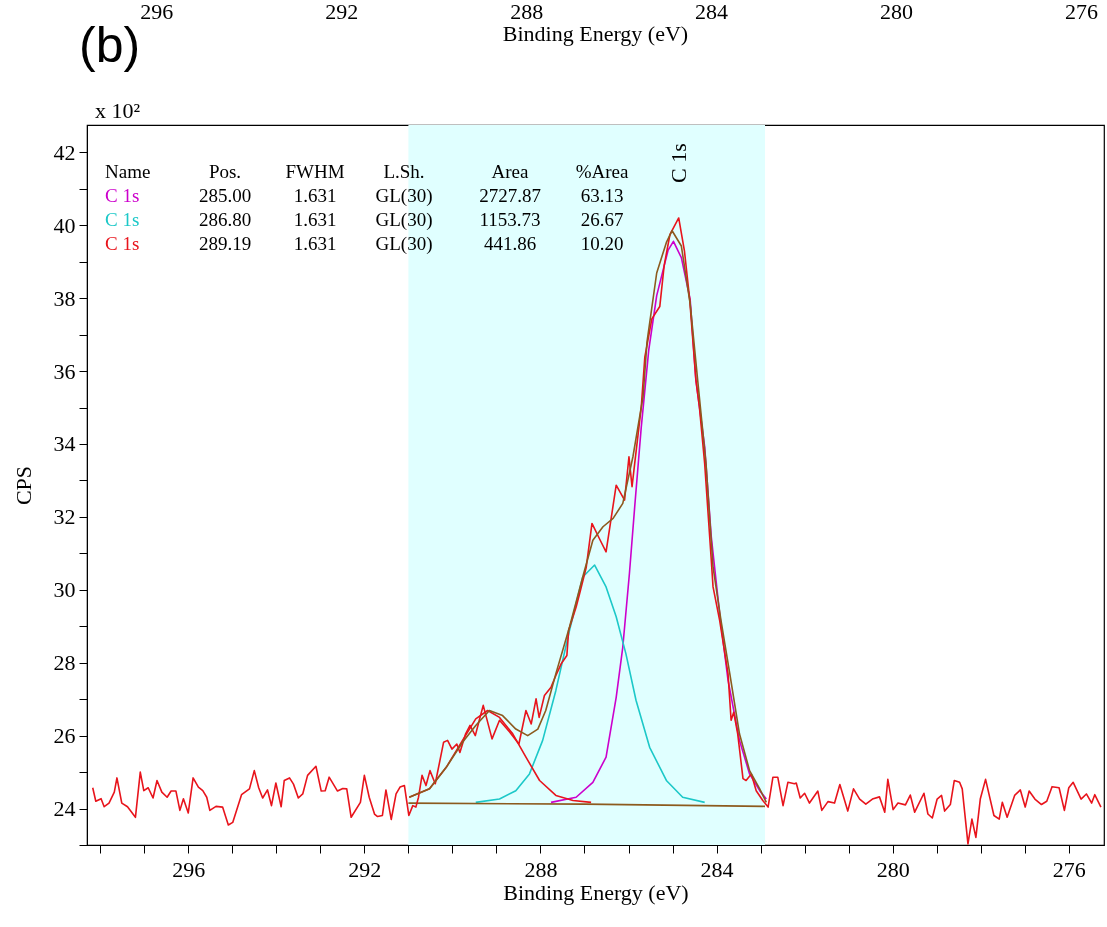 This screenshot has height=927, width=1107. What do you see at coordinates (596, 892) in the screenshot?
I see `x-axis-title: Binding Energy (eV)` at bounding box center [596, 892].